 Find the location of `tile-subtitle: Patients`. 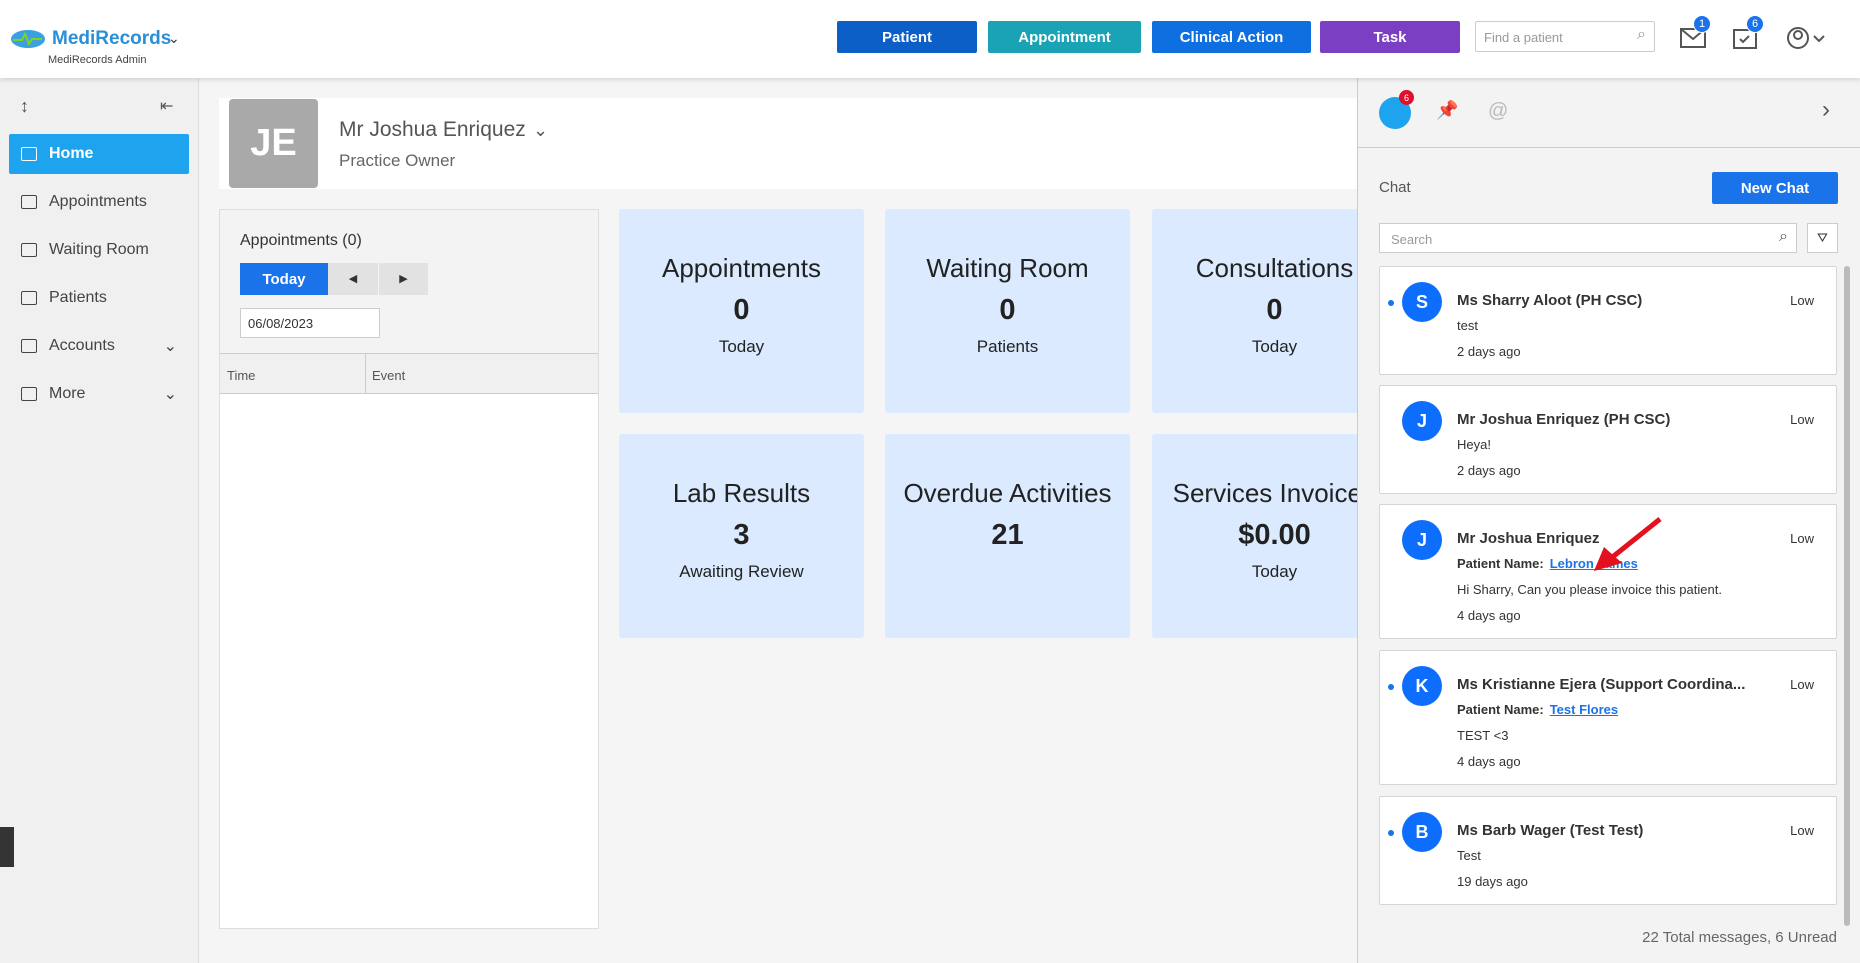

tile-subtitle: Patients is located at coordinates (1007, 346).